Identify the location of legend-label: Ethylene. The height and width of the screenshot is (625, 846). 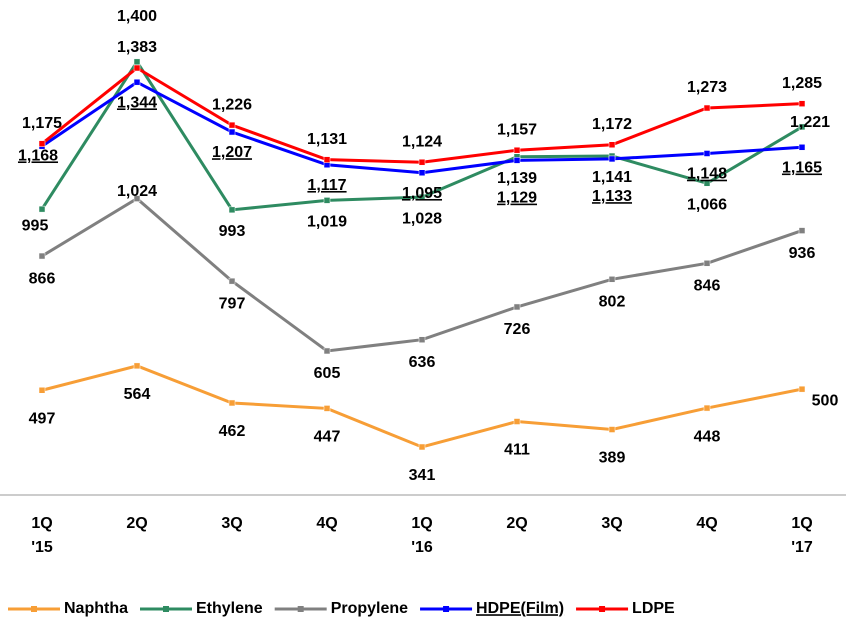
(229, 608).